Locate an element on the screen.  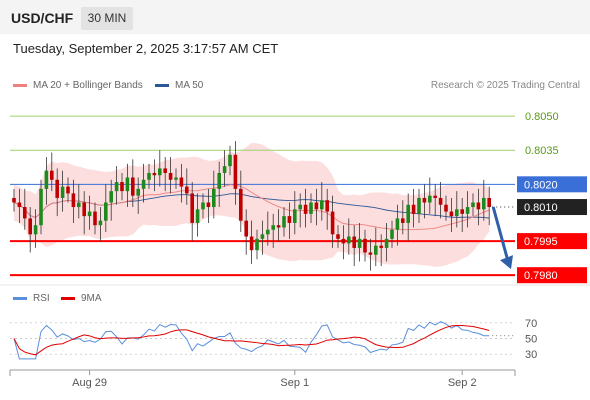
x-tick-label-2: Sep 2 is located at coordinates (462, 383).